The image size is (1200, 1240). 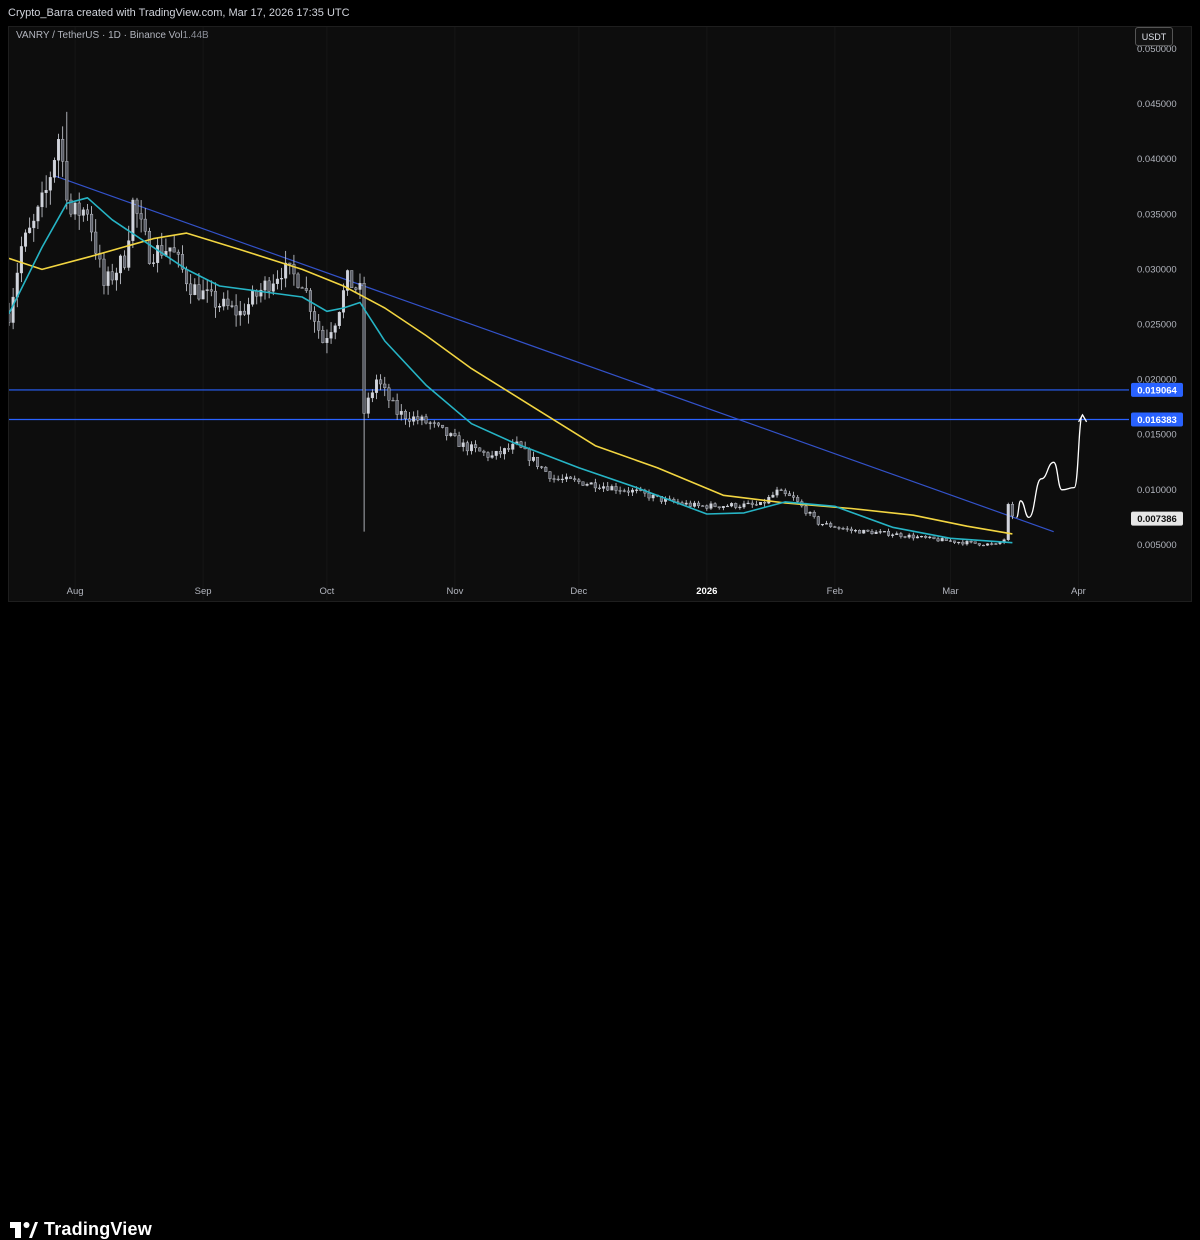 I want to click on currency-selector: USDT, so click(x=1154, y=36).